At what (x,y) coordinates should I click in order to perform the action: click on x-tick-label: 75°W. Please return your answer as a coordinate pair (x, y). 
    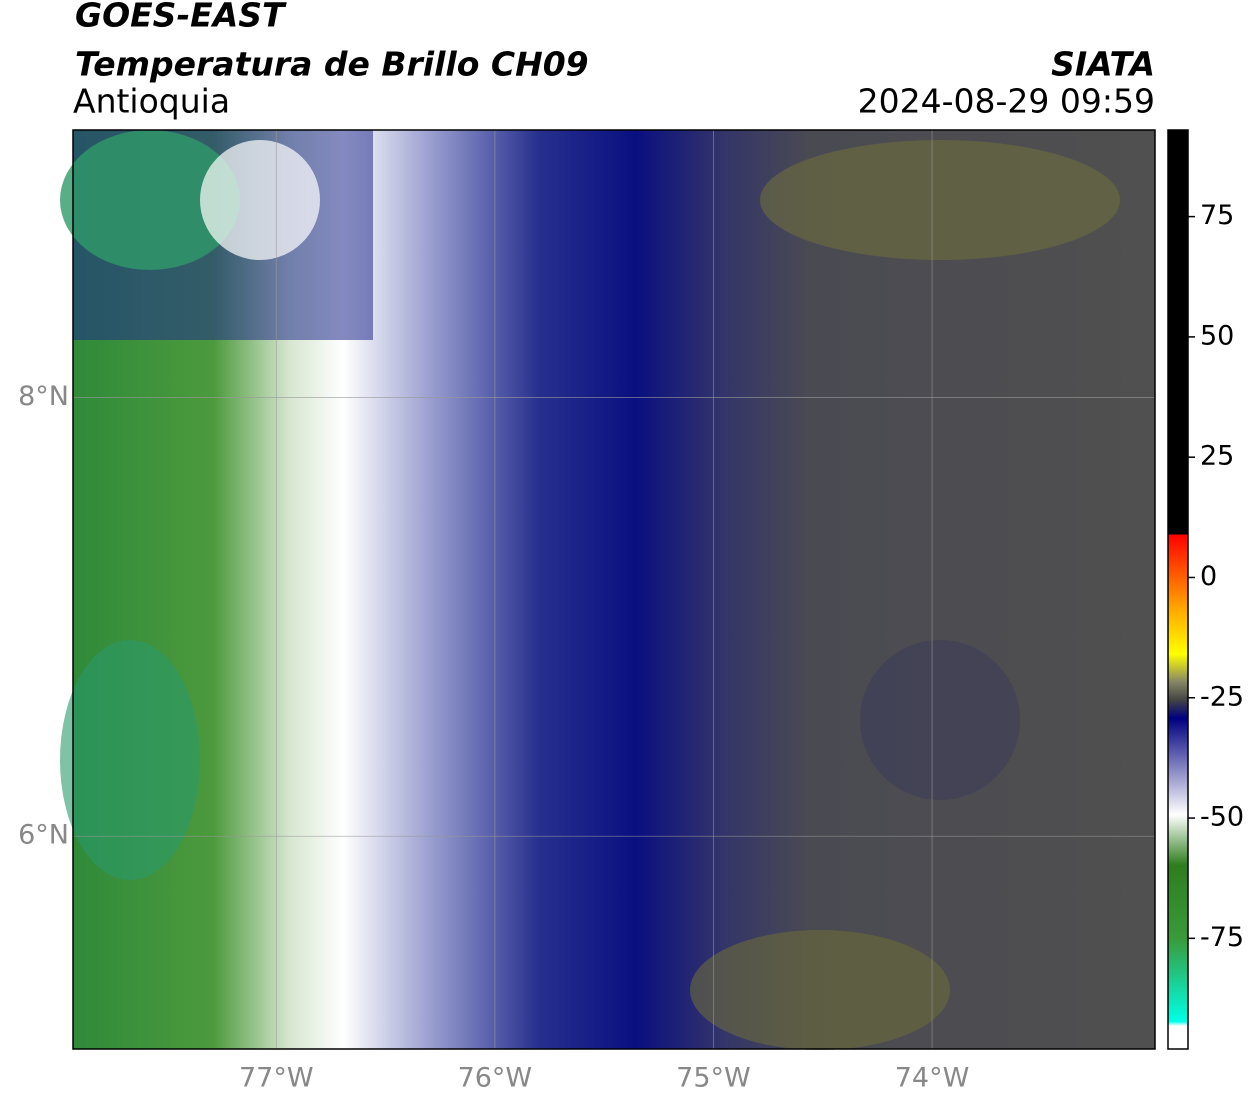
    Looking at the image, I should click on (713, 1078).